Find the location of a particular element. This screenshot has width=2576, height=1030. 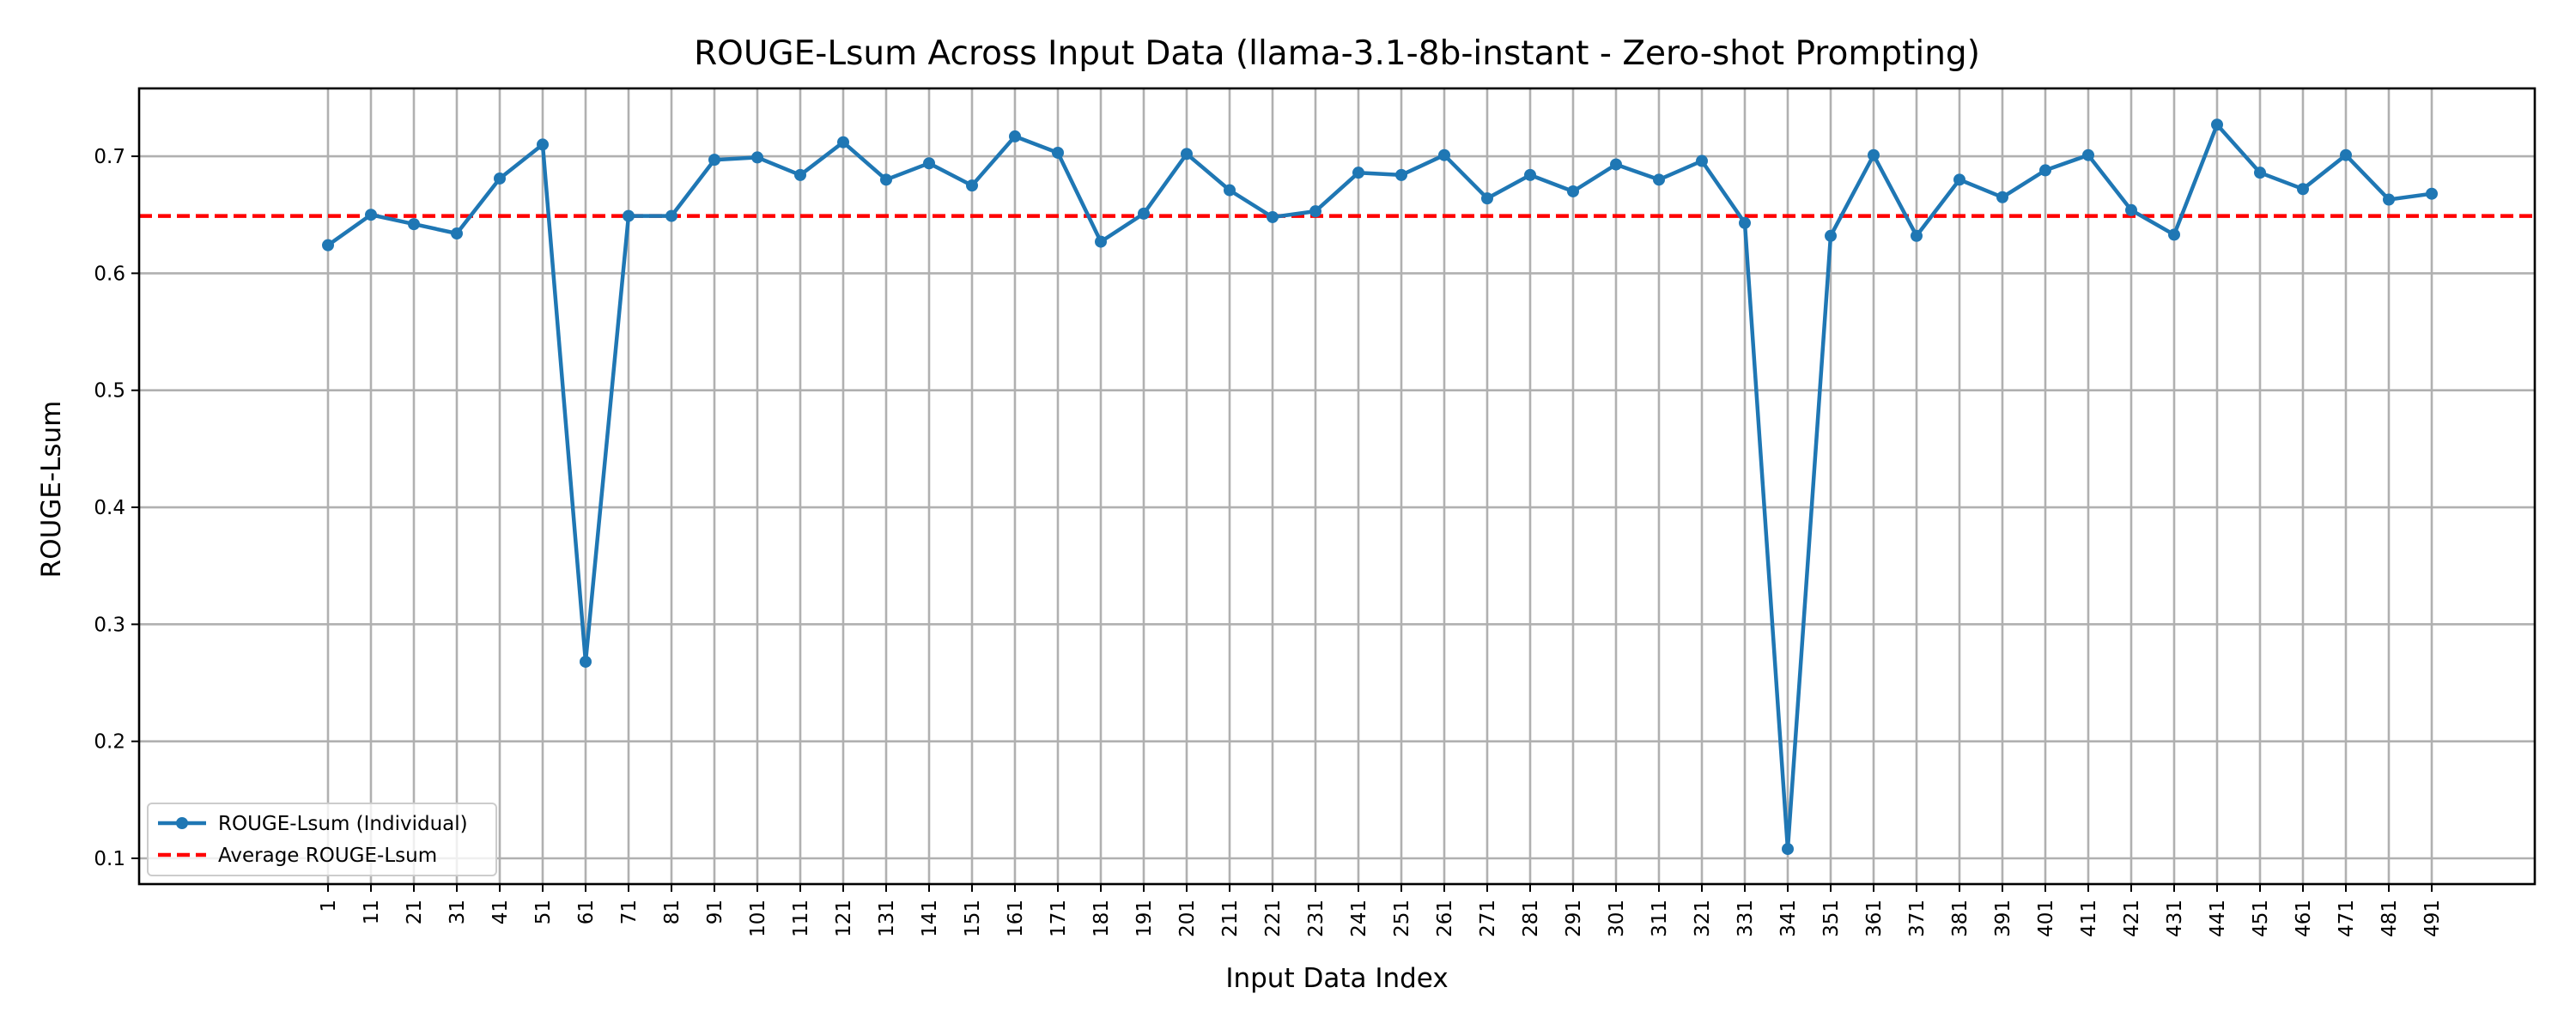

y-tick-label: 0.4 is located at coordinates (109, 508).